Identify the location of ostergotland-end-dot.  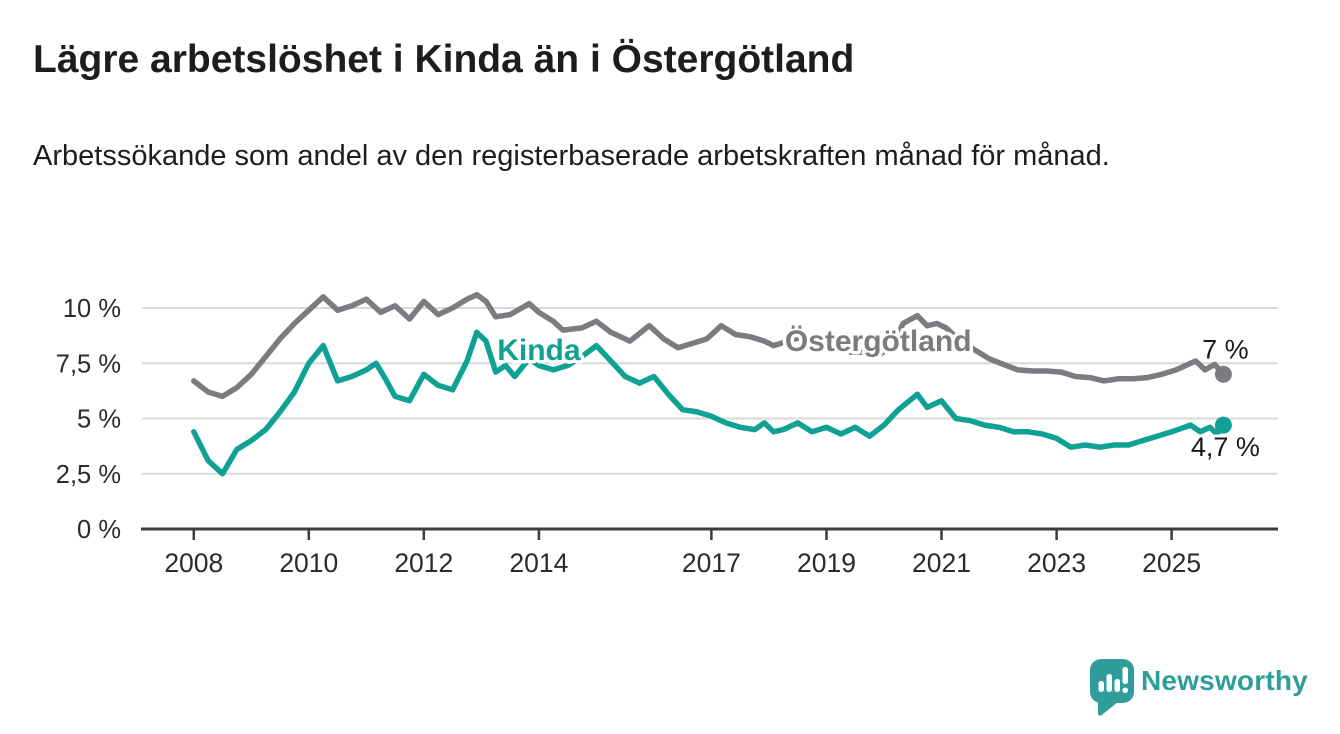
(1223, 374).